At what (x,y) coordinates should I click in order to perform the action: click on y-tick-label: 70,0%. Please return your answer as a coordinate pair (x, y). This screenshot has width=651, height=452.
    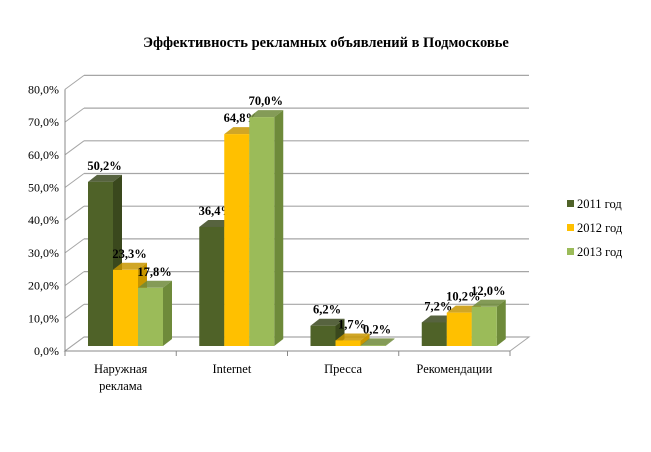
    Looking at the image, I should click on (43, 122).